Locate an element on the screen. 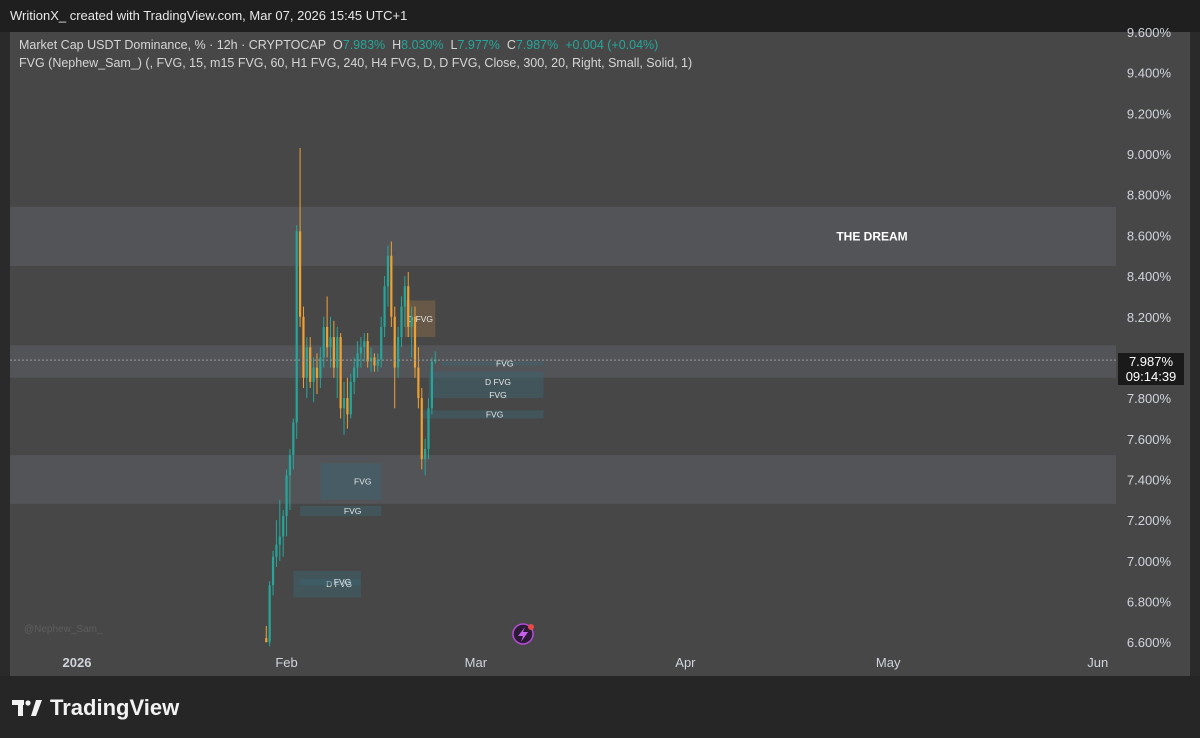 Image resolution: width=1200 pixels, height=738 pixels. y-tick-label: 6.600% is located at coordinates (1149, 642).